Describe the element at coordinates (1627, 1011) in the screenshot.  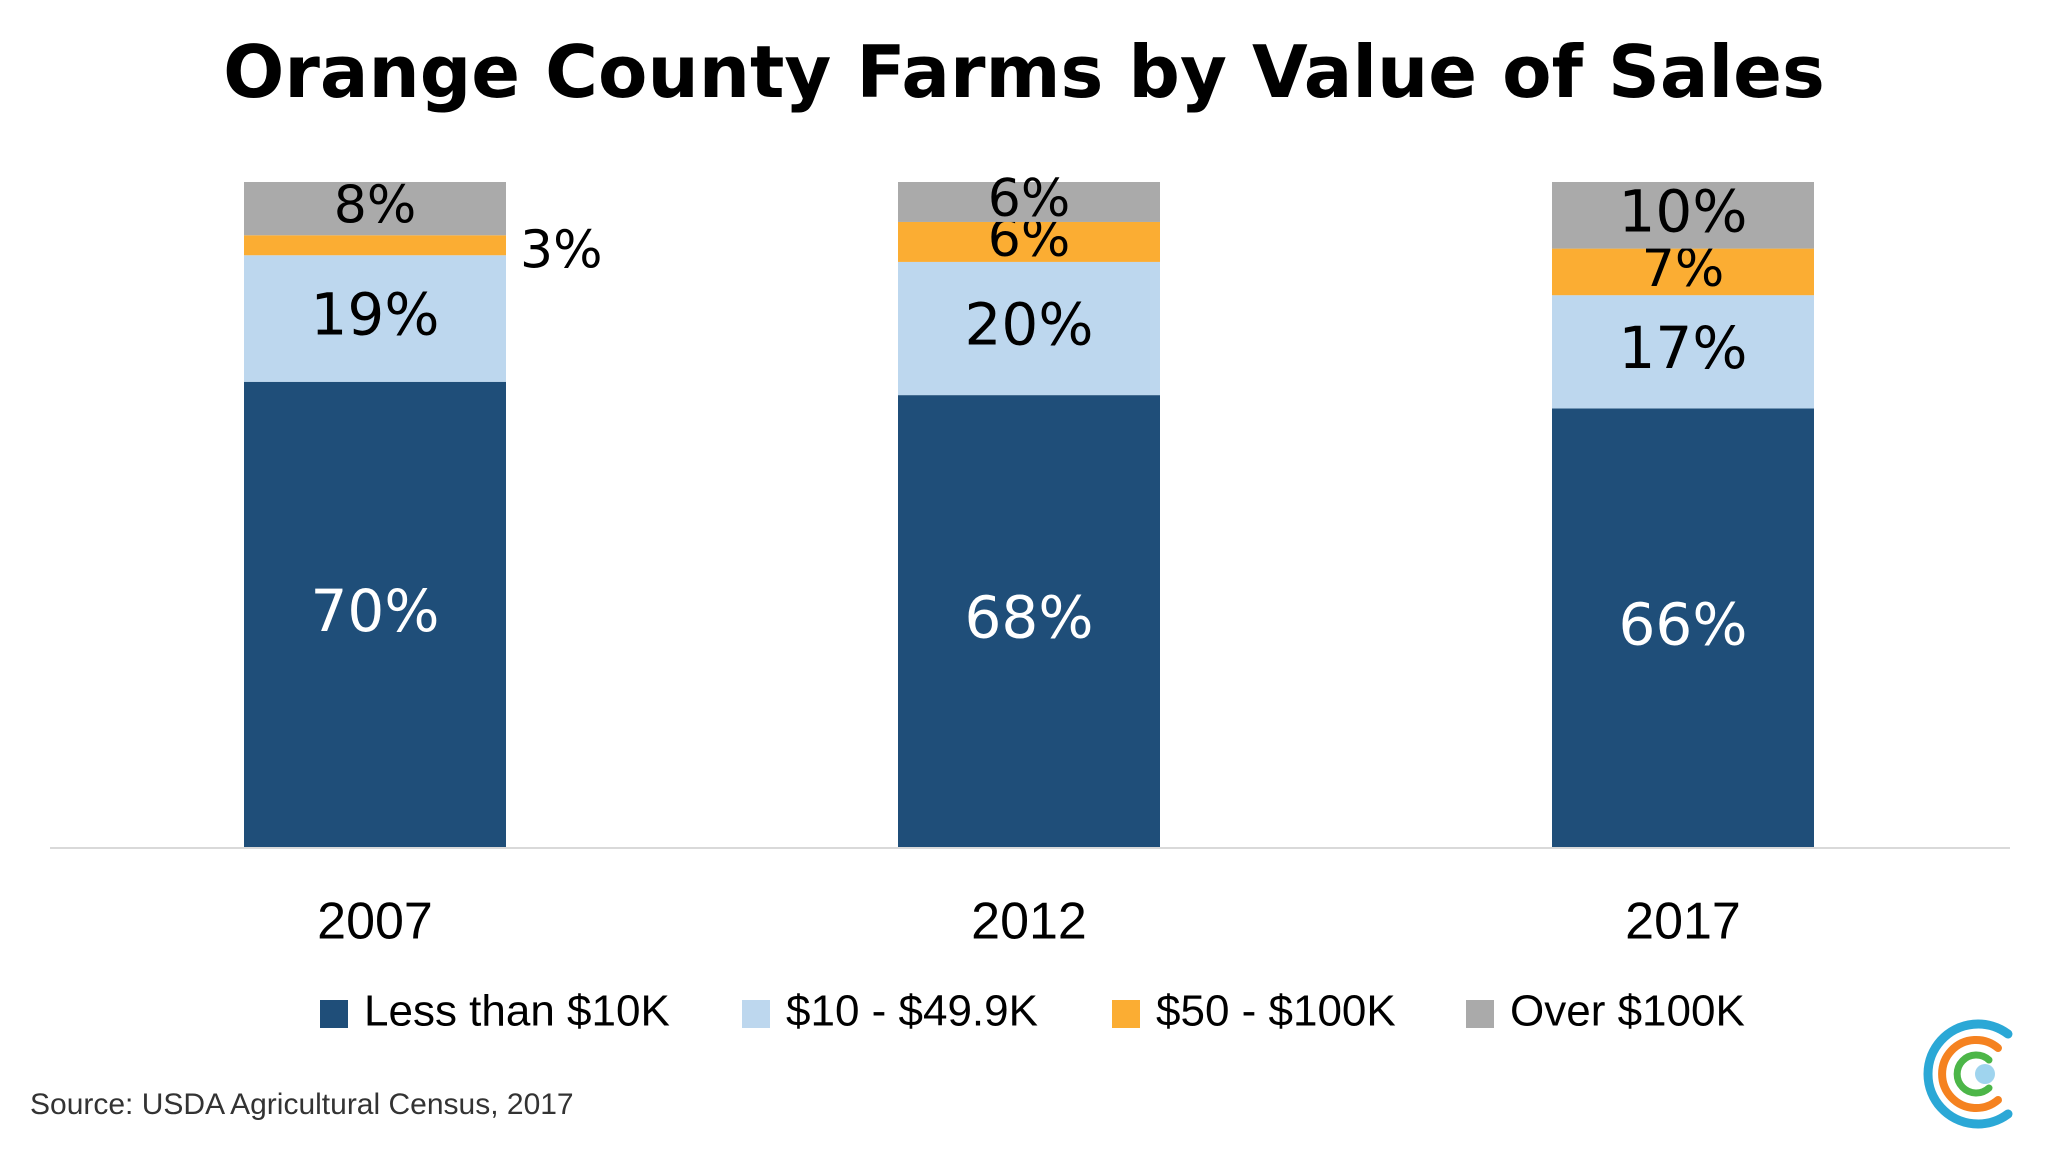
I see `legend-label-3: Over $100K` at that location.